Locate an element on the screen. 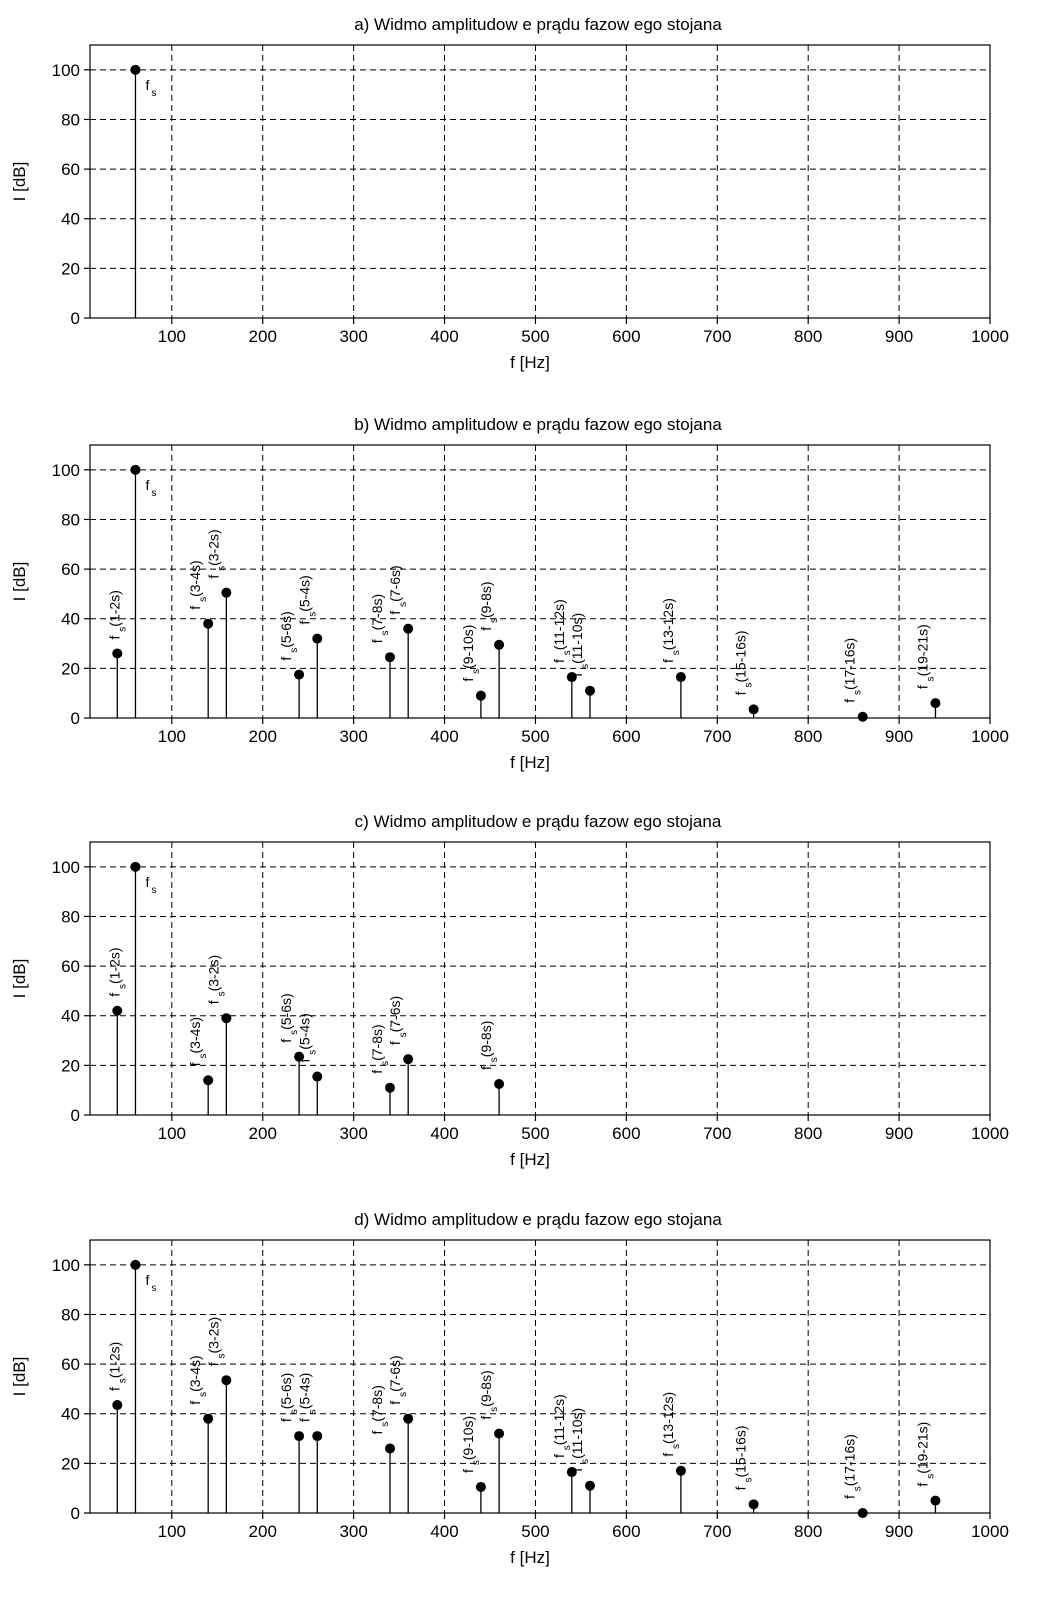  x-tick-label: 700 is located at coordinates (717, 1133).